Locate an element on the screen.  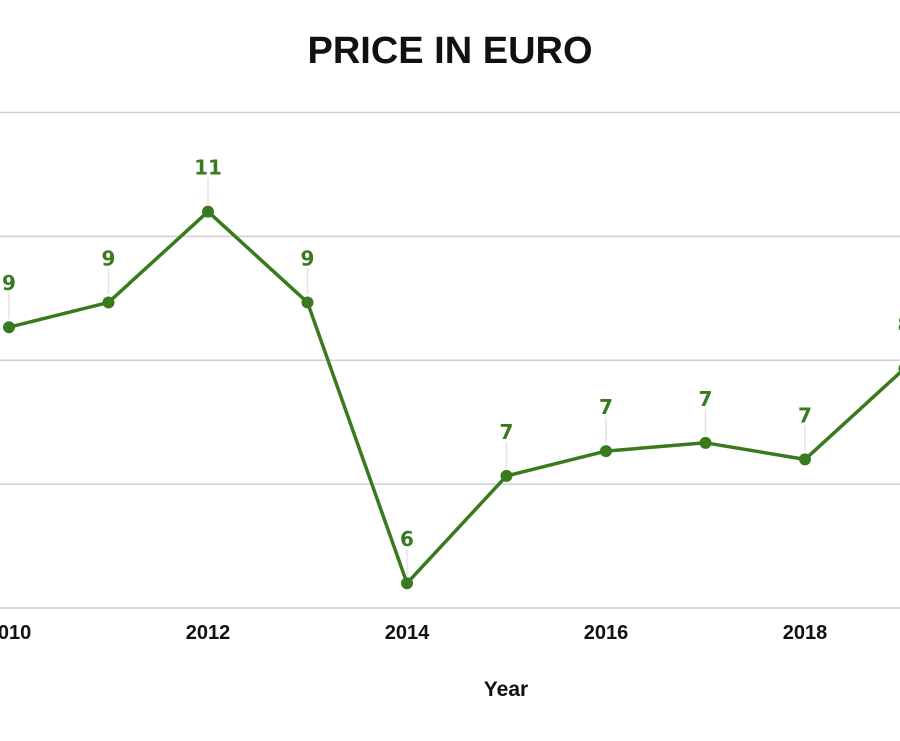
x-tick-label: 2010 is located at coordinates (15, 633).